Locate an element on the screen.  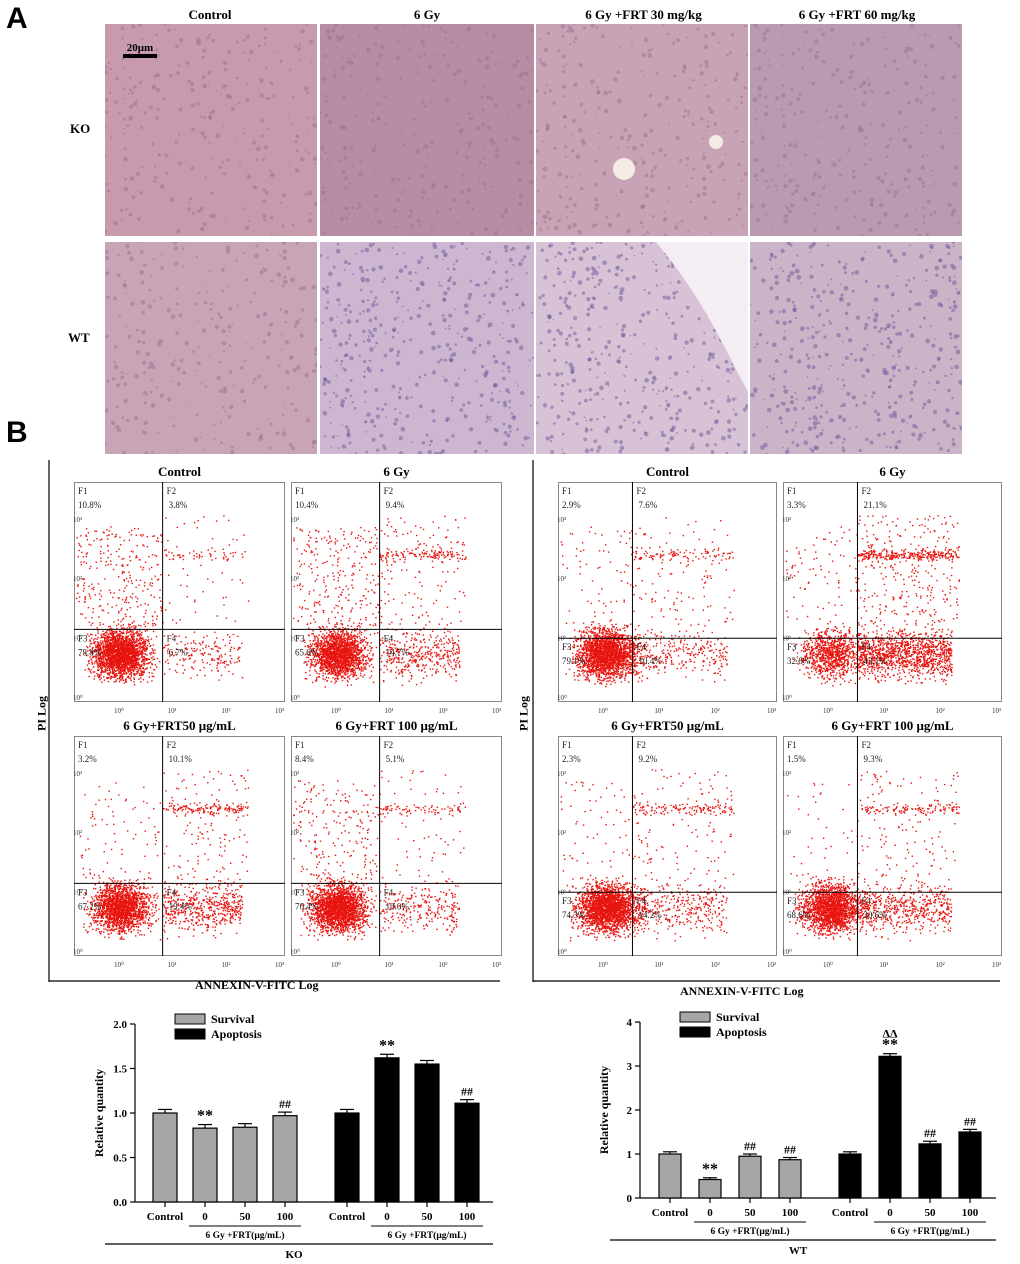
quadrant-name: F3 is located at coordinates (792, 647).